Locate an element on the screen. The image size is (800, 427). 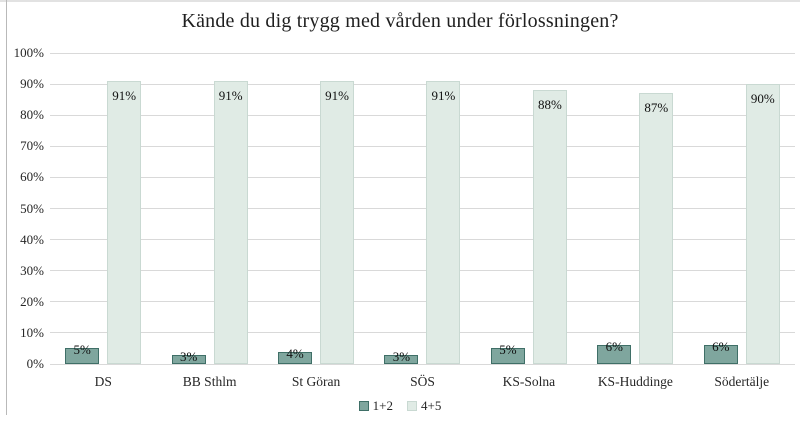
bar-group: 6% 87% KS-Huddinge is located at coordinates (635, 221).